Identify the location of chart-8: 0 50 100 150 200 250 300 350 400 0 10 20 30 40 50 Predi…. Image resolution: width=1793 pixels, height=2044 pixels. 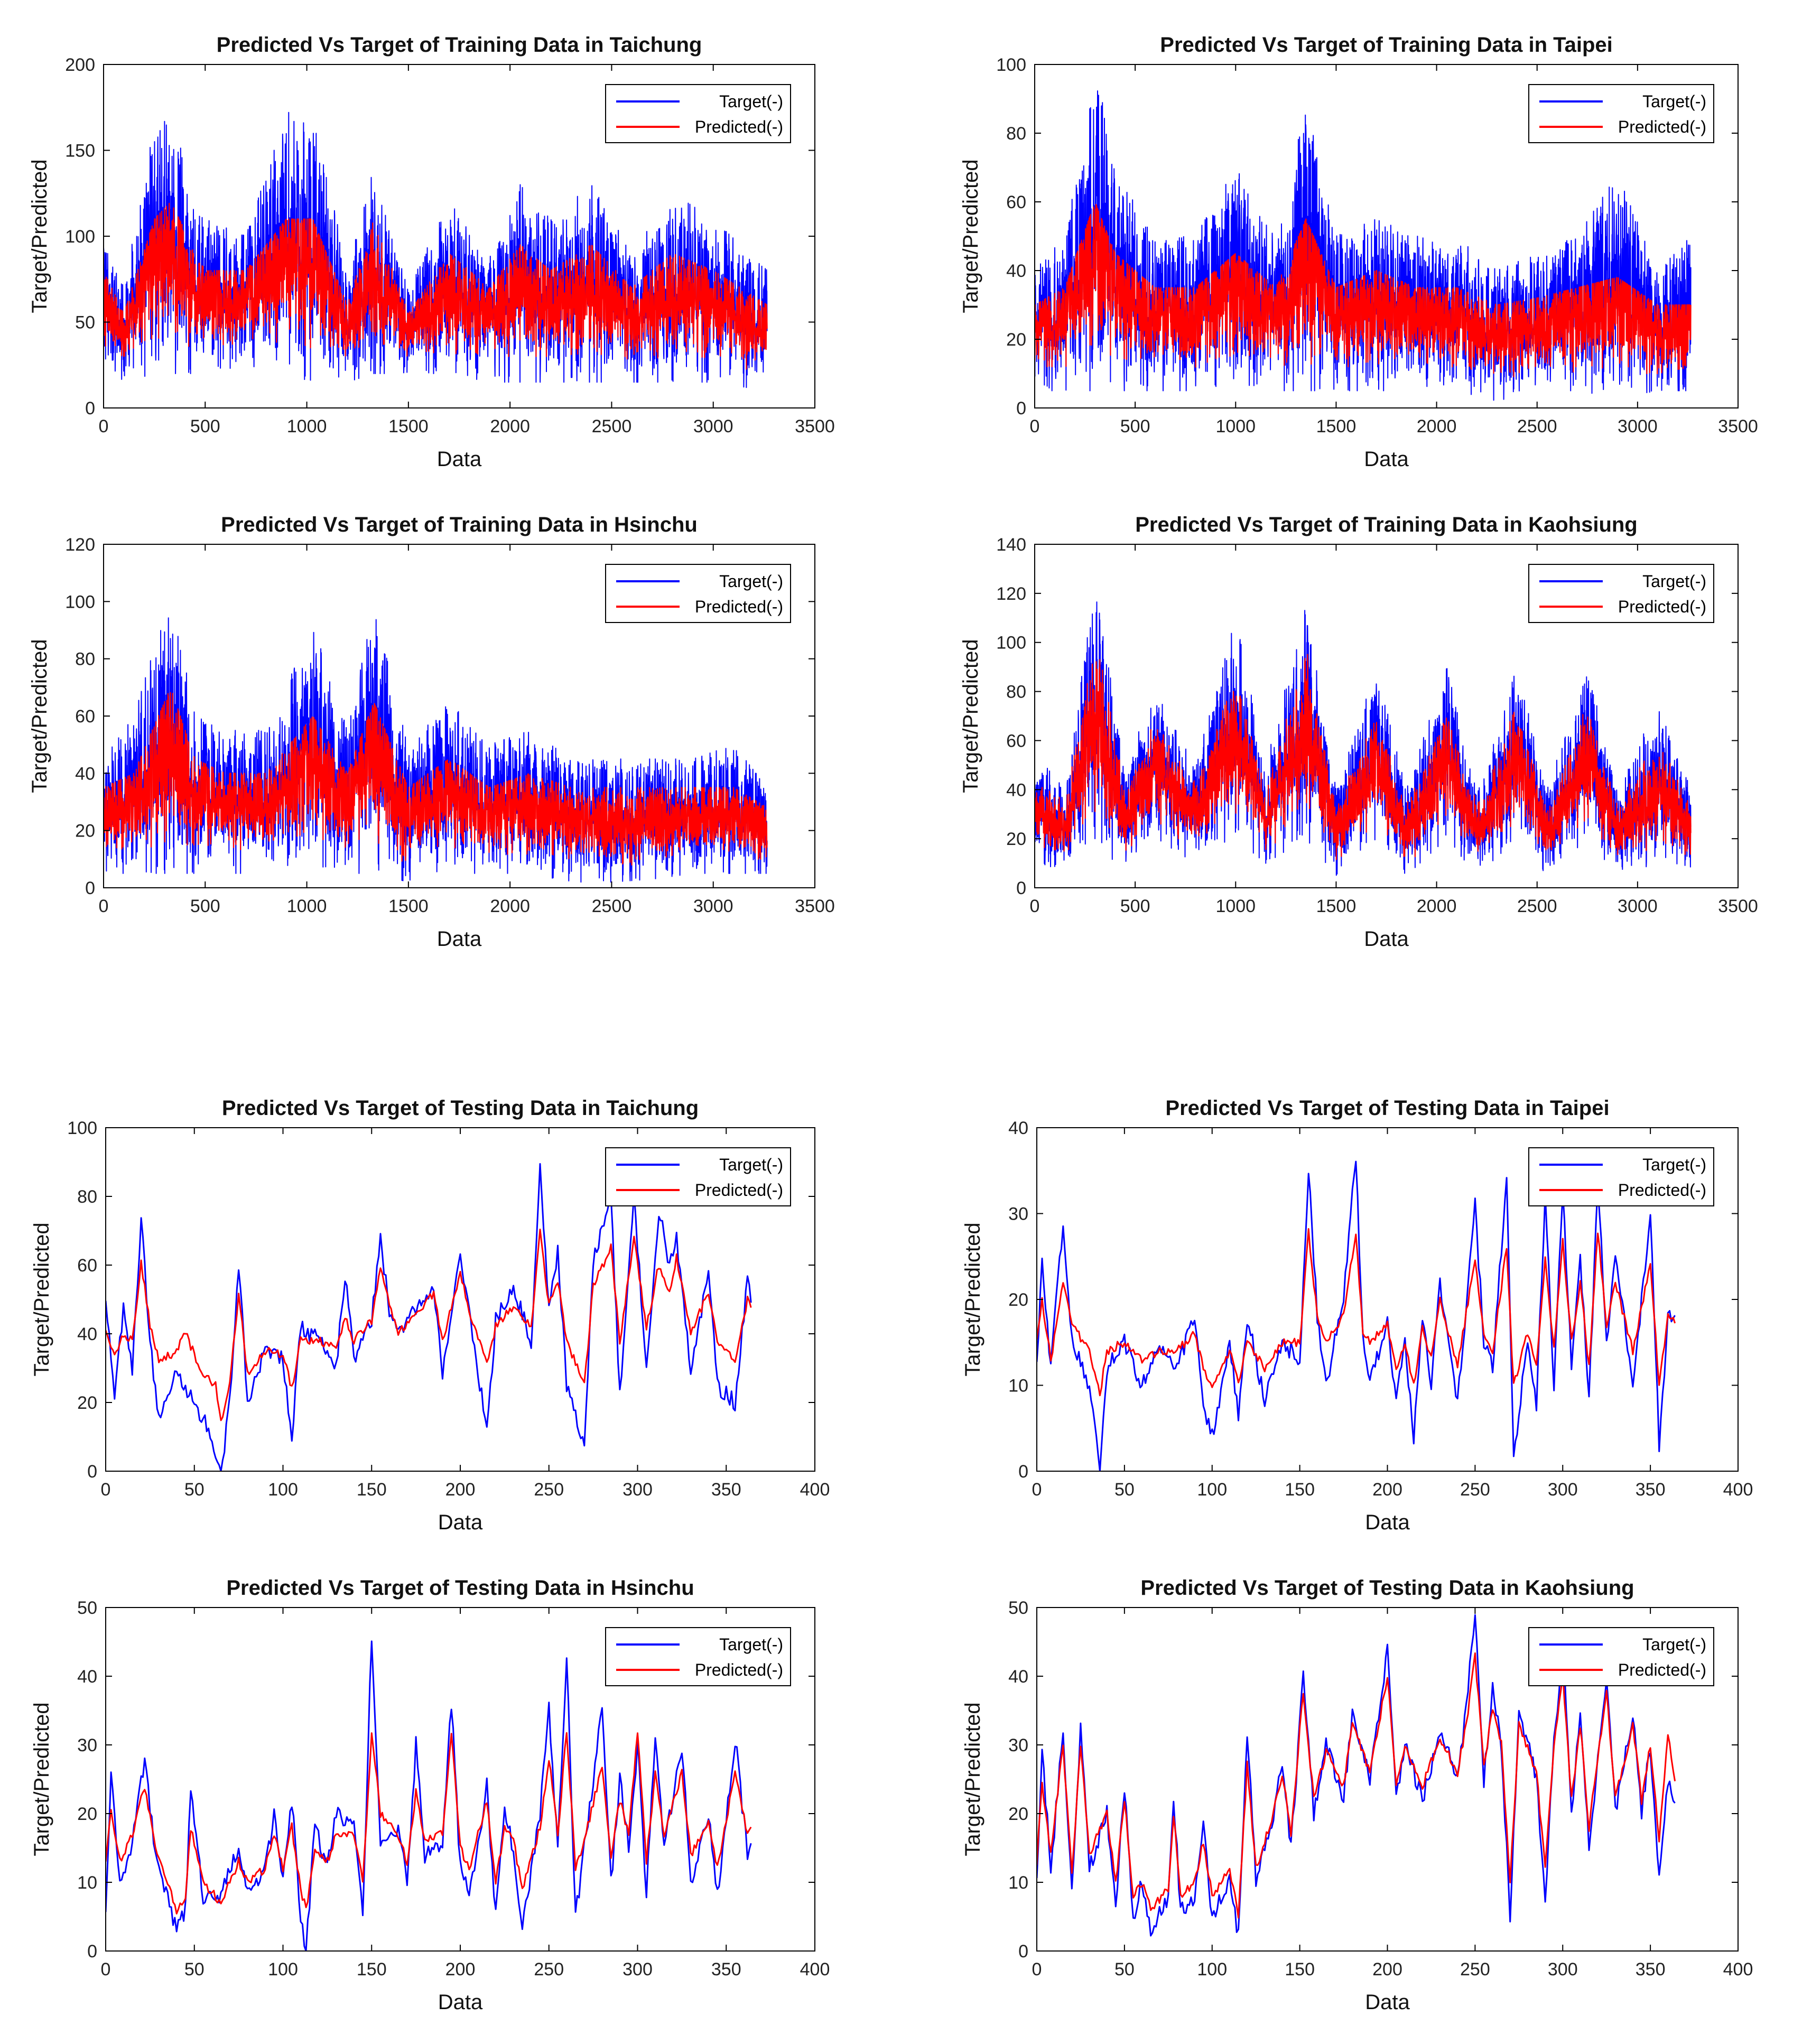
(1357, 1795).